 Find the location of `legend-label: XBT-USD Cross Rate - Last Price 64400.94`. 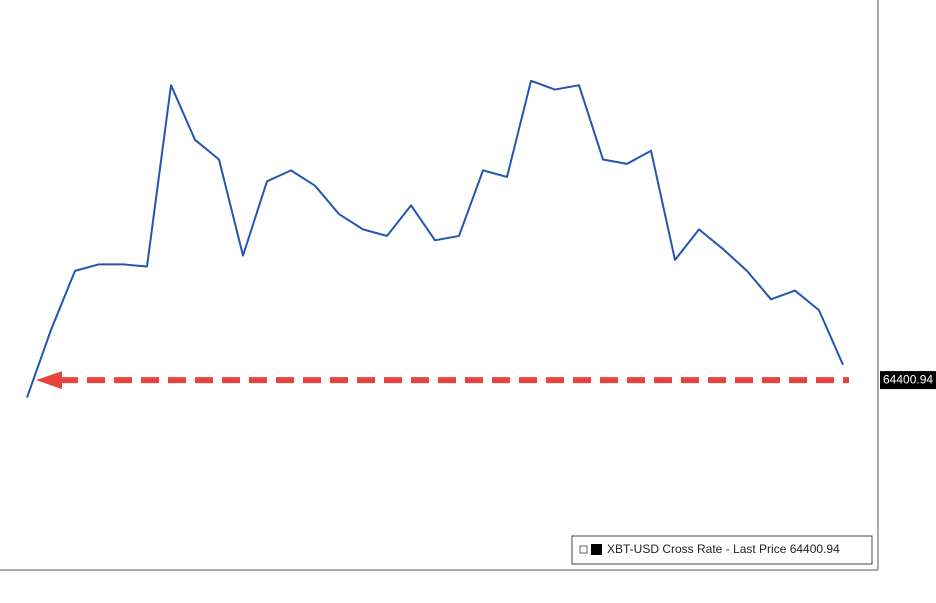

legend-label: XBT-USD Cross Rate - Last Price 64400.94 is located at coordinates (723, 549).